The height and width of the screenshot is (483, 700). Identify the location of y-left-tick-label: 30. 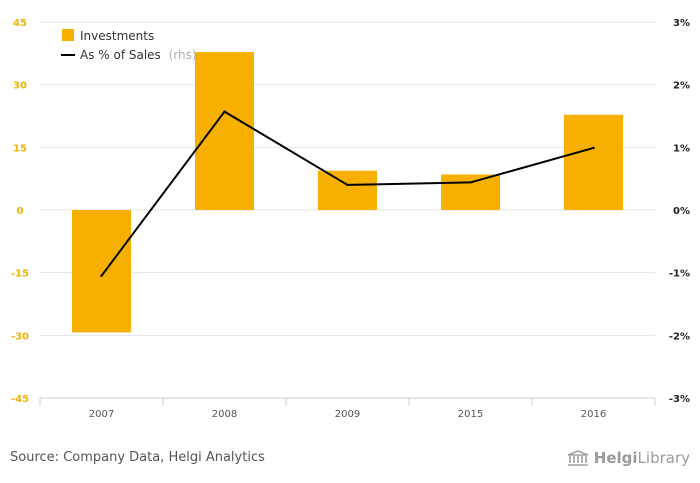
(20, 86).